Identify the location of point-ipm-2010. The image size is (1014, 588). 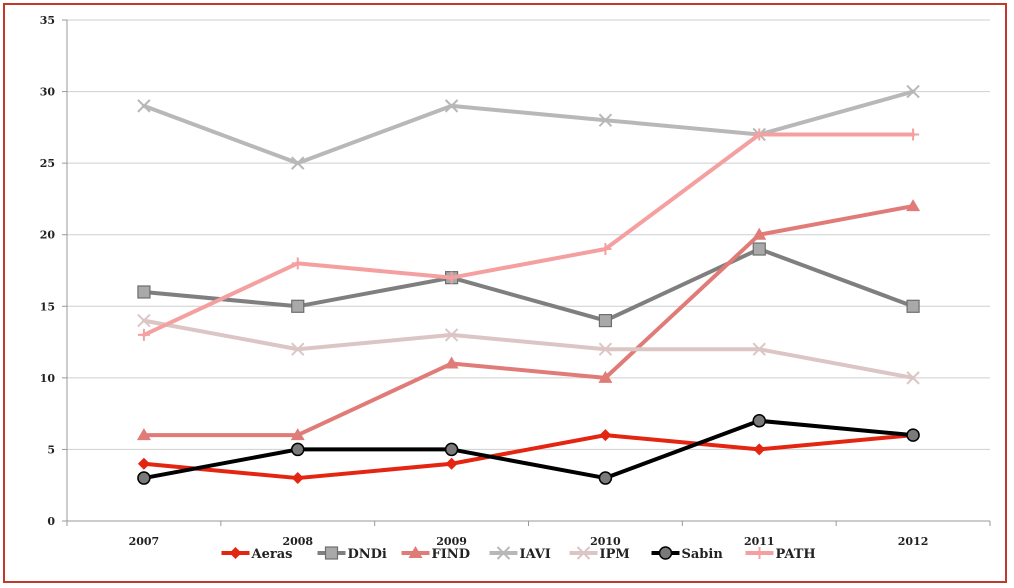
(605, 349).